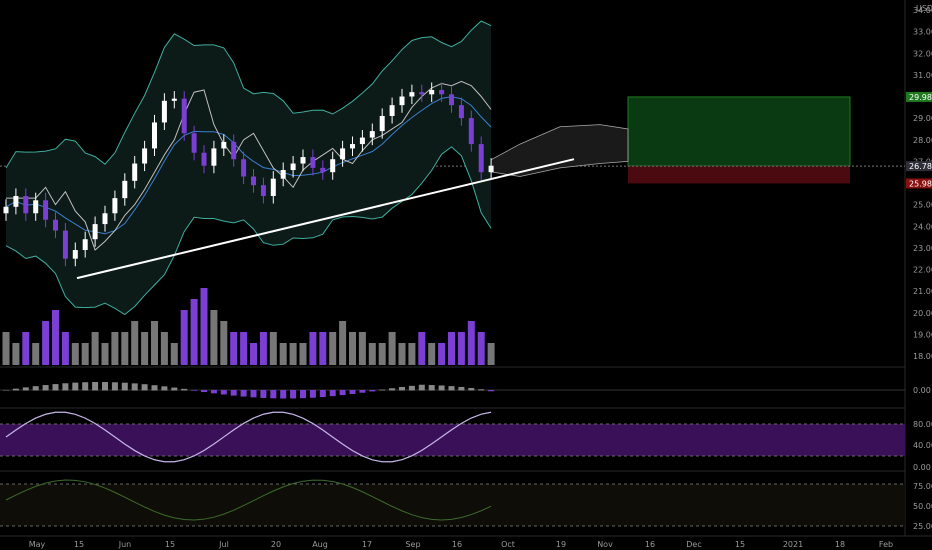 This screenshot has width=932, height=550. Describe the element at coordinates (922, 205) in the screenshot. I see `price-tick-label: 25.00` at that location.